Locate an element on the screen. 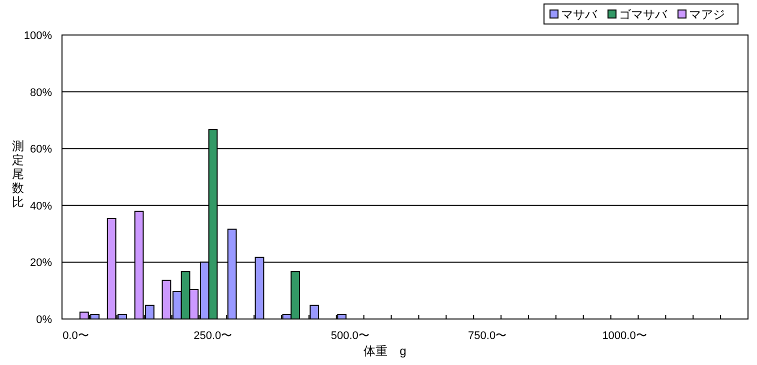 The image size is (757, 365). y-tick-label: 0% is located at coordinates (44, 320).